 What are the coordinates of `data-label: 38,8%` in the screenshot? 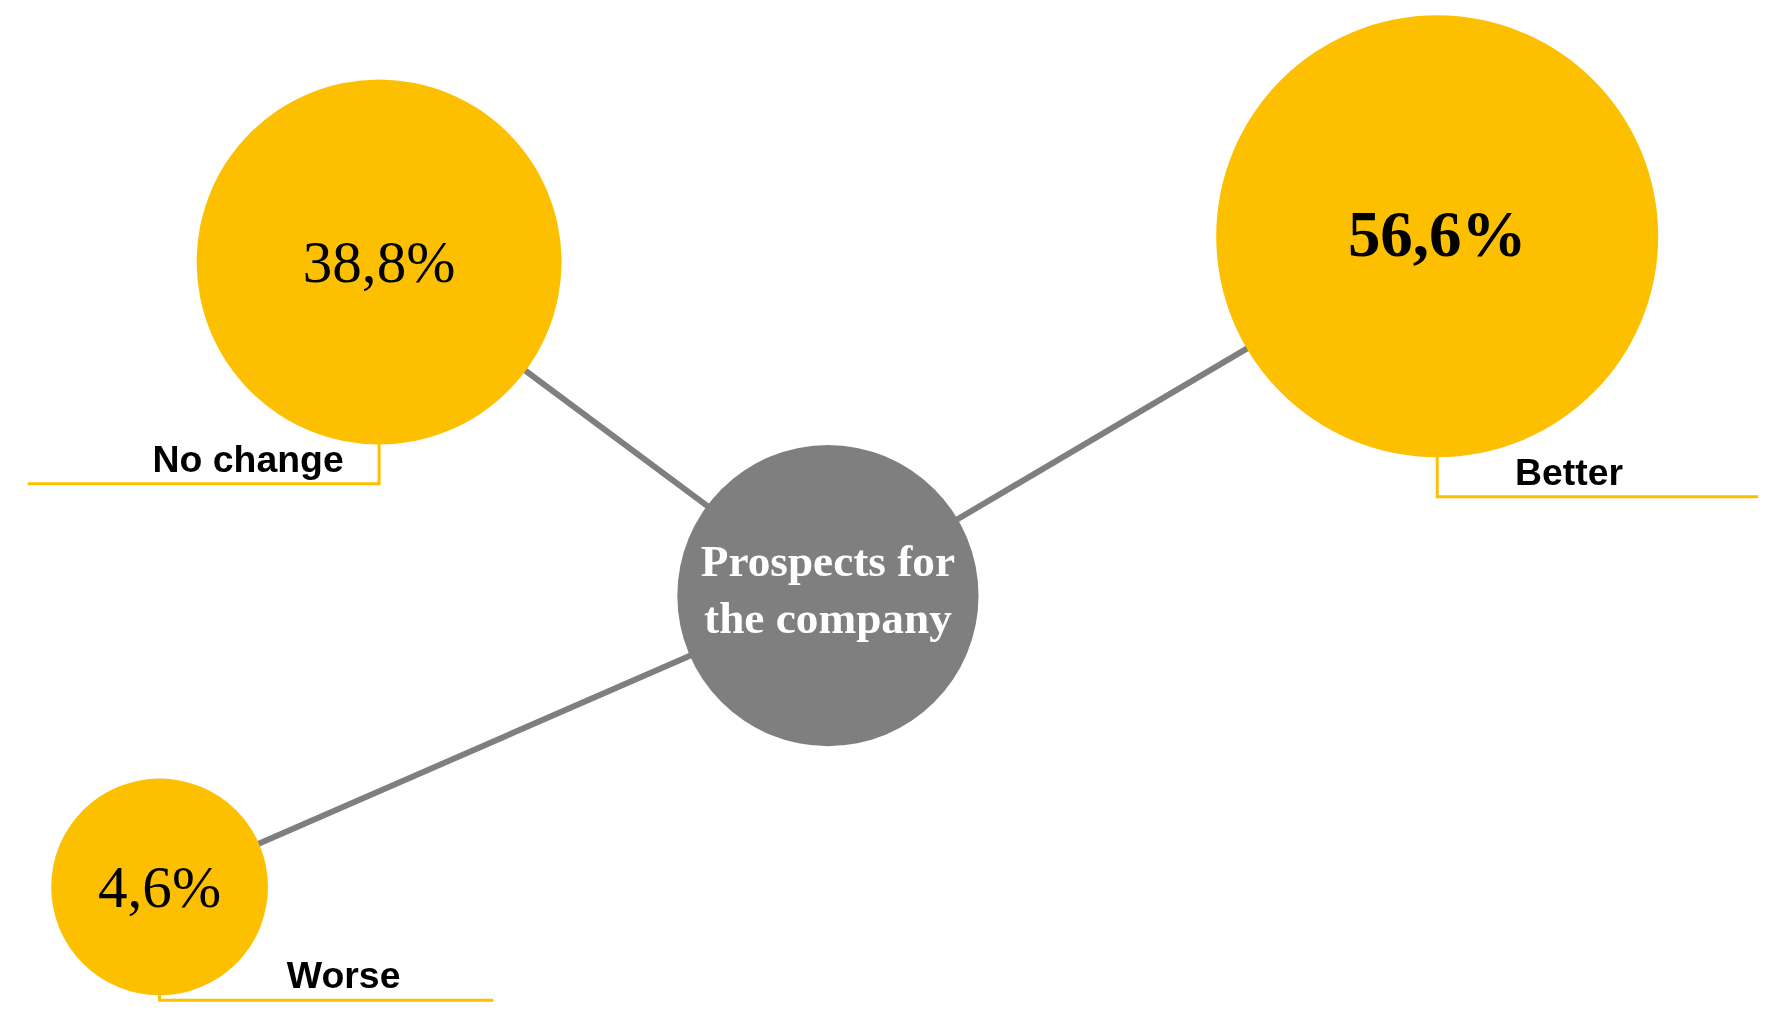 It's located at (379, 261).